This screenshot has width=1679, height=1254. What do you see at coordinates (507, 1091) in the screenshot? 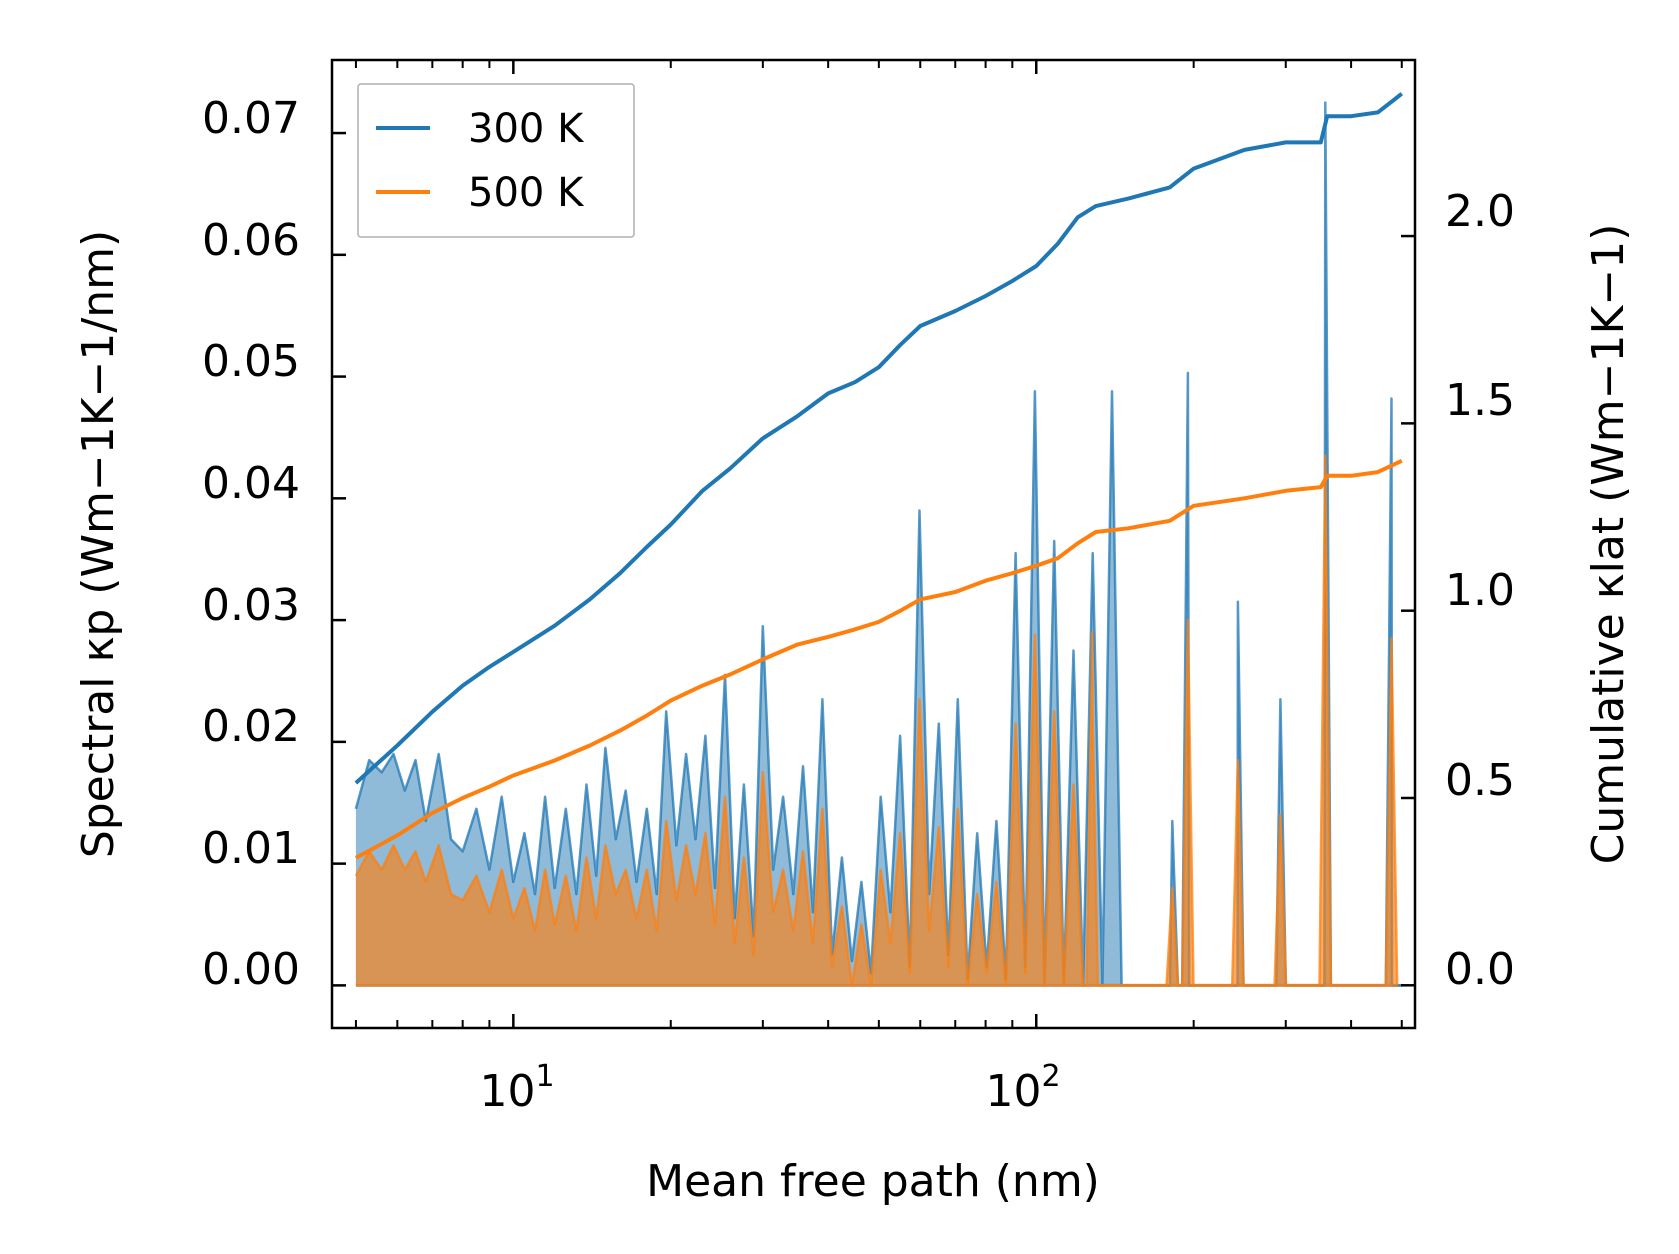
I see `x-tick-base-0: 10` at bounding box center [507, 1091].